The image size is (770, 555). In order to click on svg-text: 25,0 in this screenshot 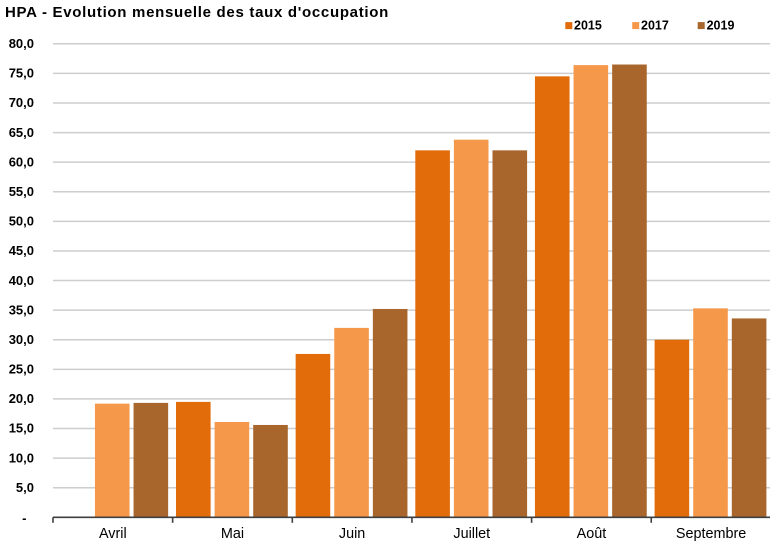, I will do `click(21, 369)`.